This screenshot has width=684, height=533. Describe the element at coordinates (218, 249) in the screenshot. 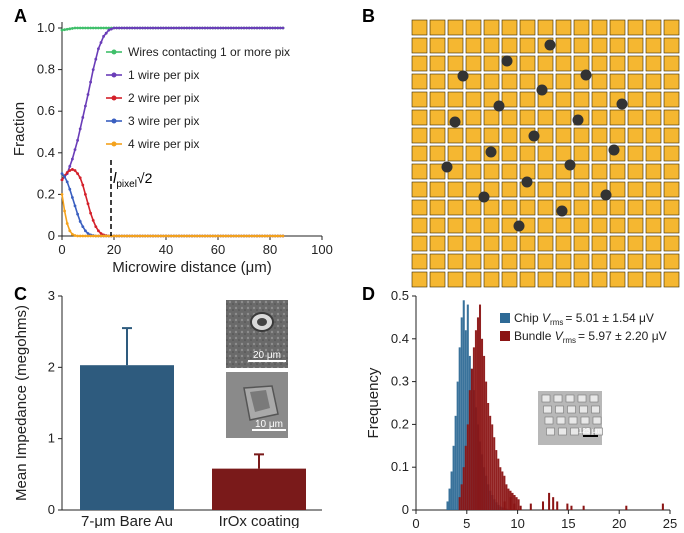

I see `panel-a-x-tick-label: 60` at that location.